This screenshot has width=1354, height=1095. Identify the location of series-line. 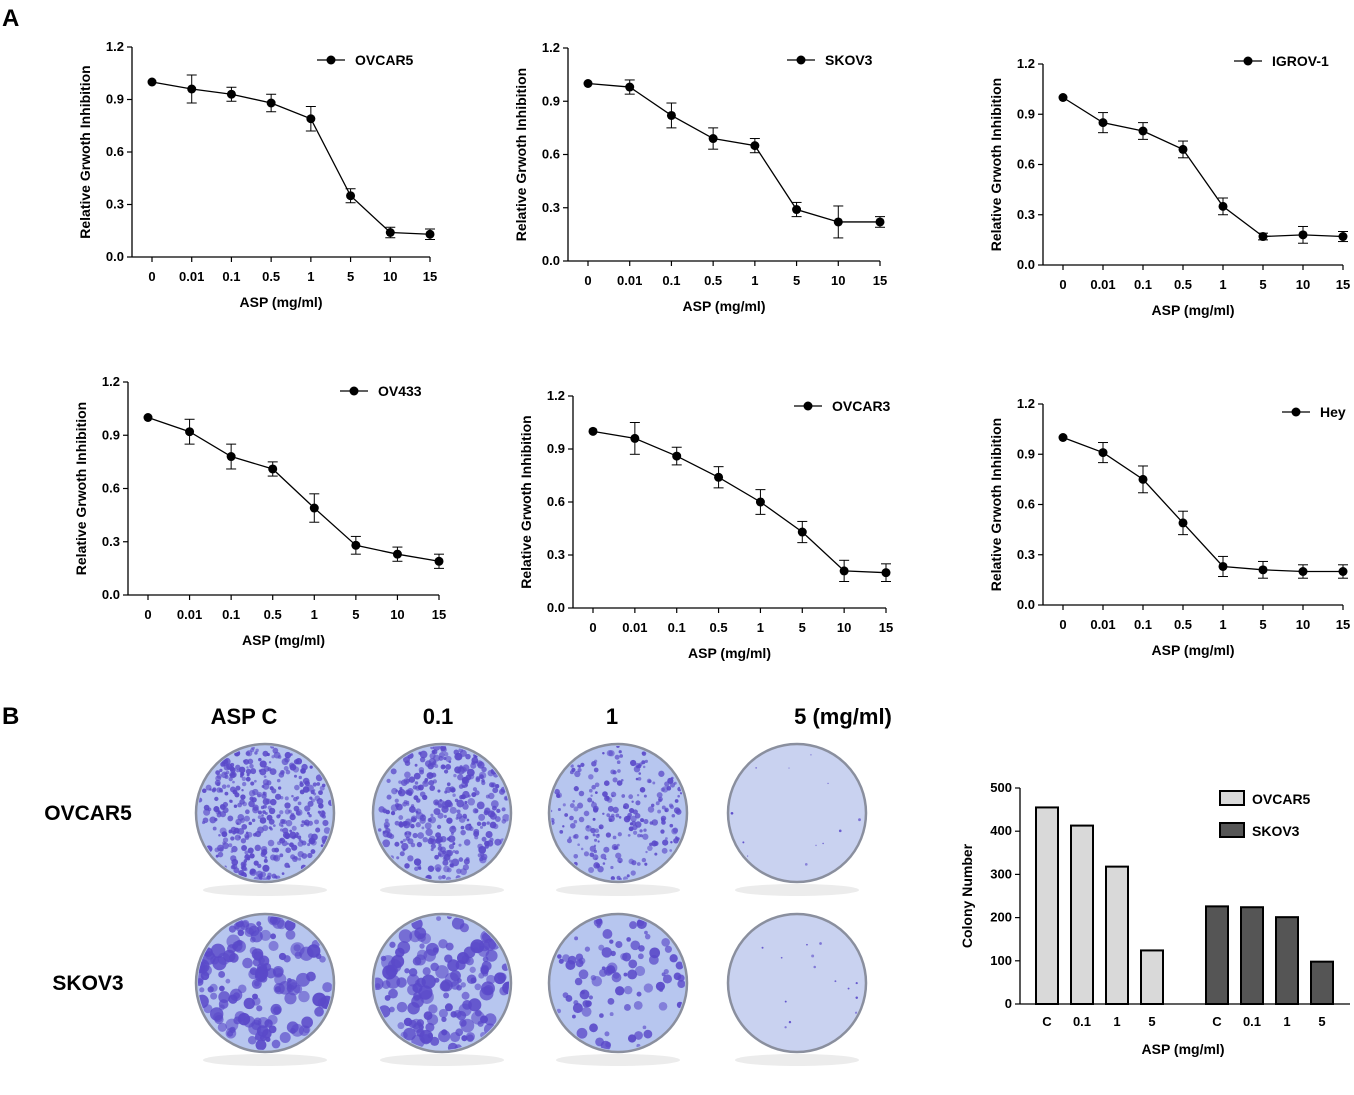
(293, 489).